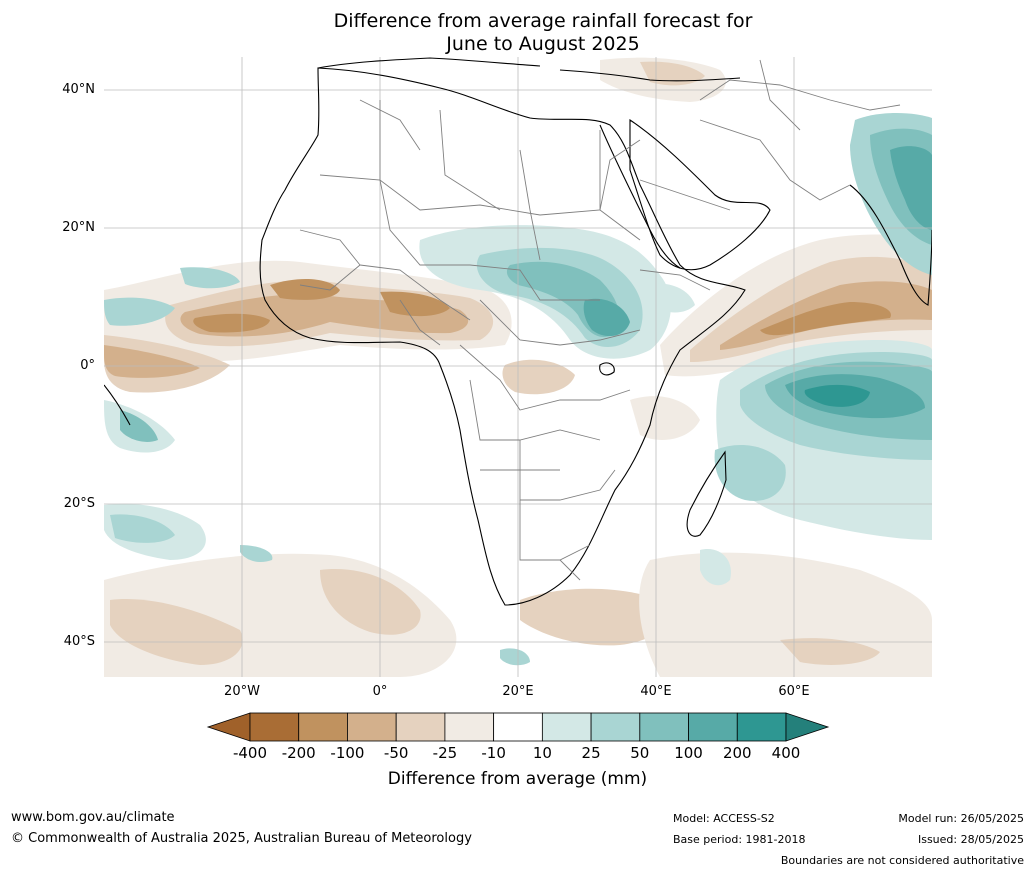  Describe the element at coordinates (370, 602) in the screenshot. I see `dry-region-south-atlantic-inner` at that location.